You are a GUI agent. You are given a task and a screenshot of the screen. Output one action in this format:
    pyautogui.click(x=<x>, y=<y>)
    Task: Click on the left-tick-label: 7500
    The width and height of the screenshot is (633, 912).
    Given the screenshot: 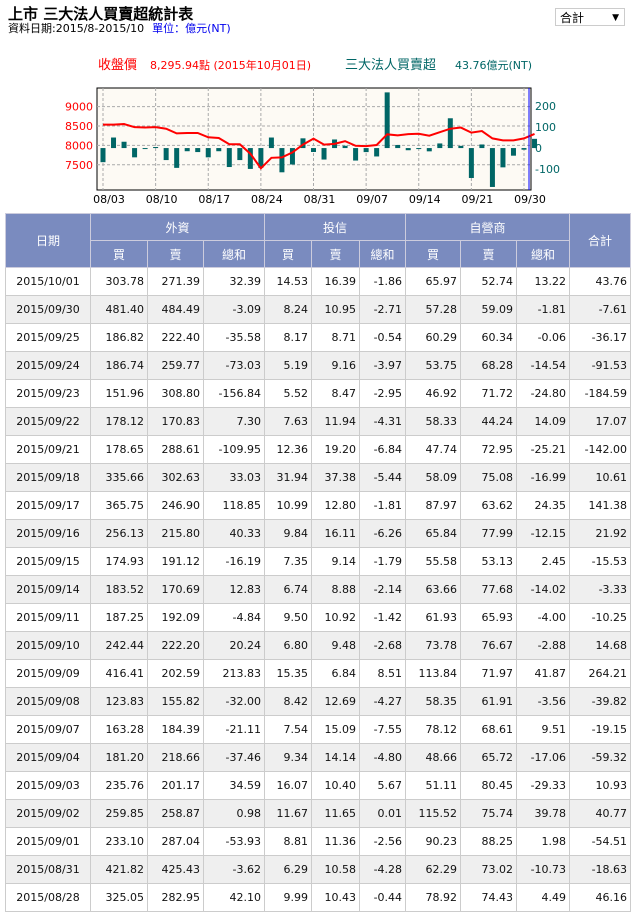 What is the action you would take?
    pyautogui.click(x=79, y=165)
    